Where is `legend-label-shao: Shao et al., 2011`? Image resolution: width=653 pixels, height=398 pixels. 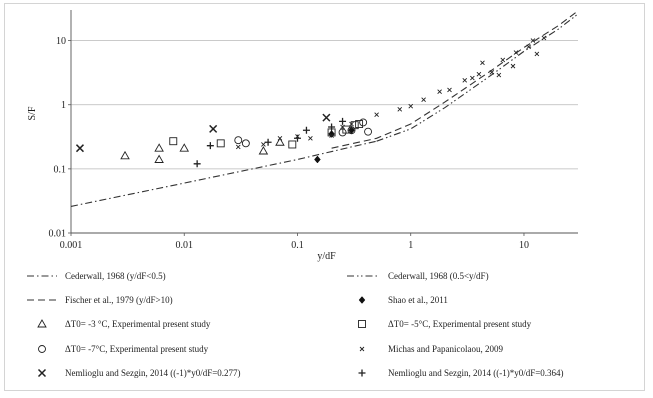
legend-label-shao: Shao et al., 2011 is located at coordinates (418, 300).